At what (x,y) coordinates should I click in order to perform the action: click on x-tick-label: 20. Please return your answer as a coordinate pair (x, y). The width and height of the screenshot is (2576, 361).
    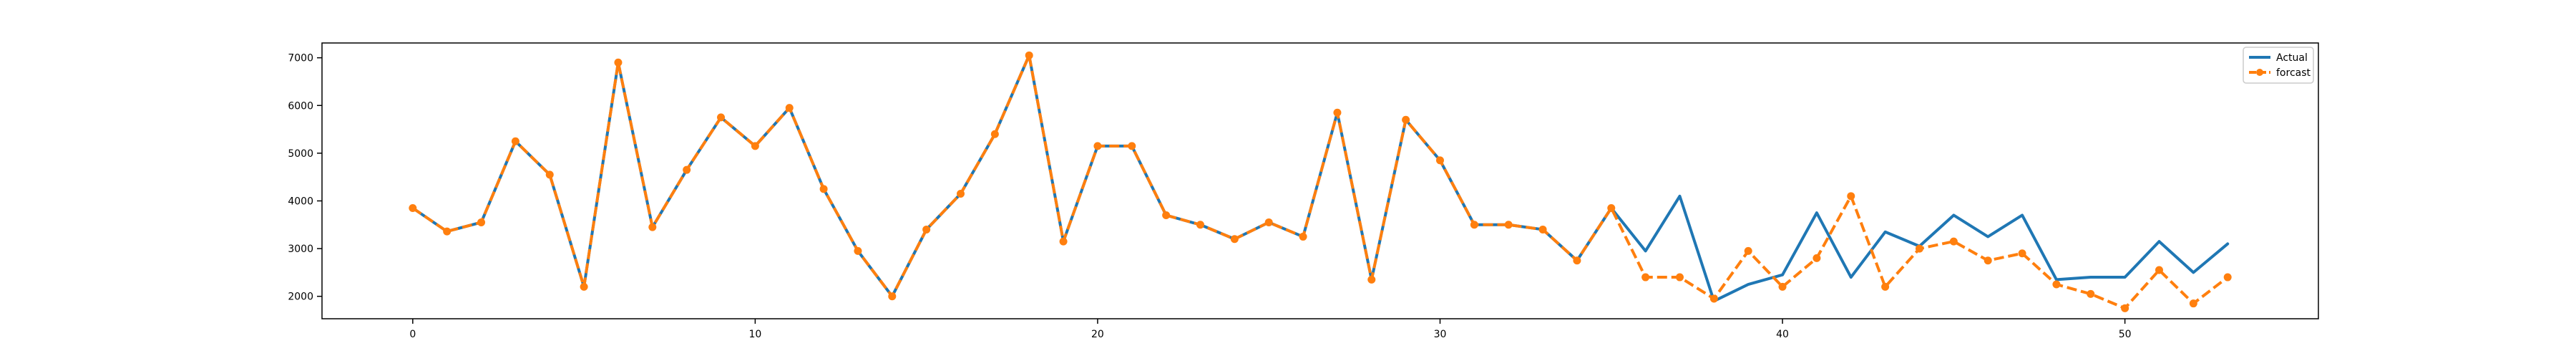
    Looking at the image, I should click on (1097, 334).